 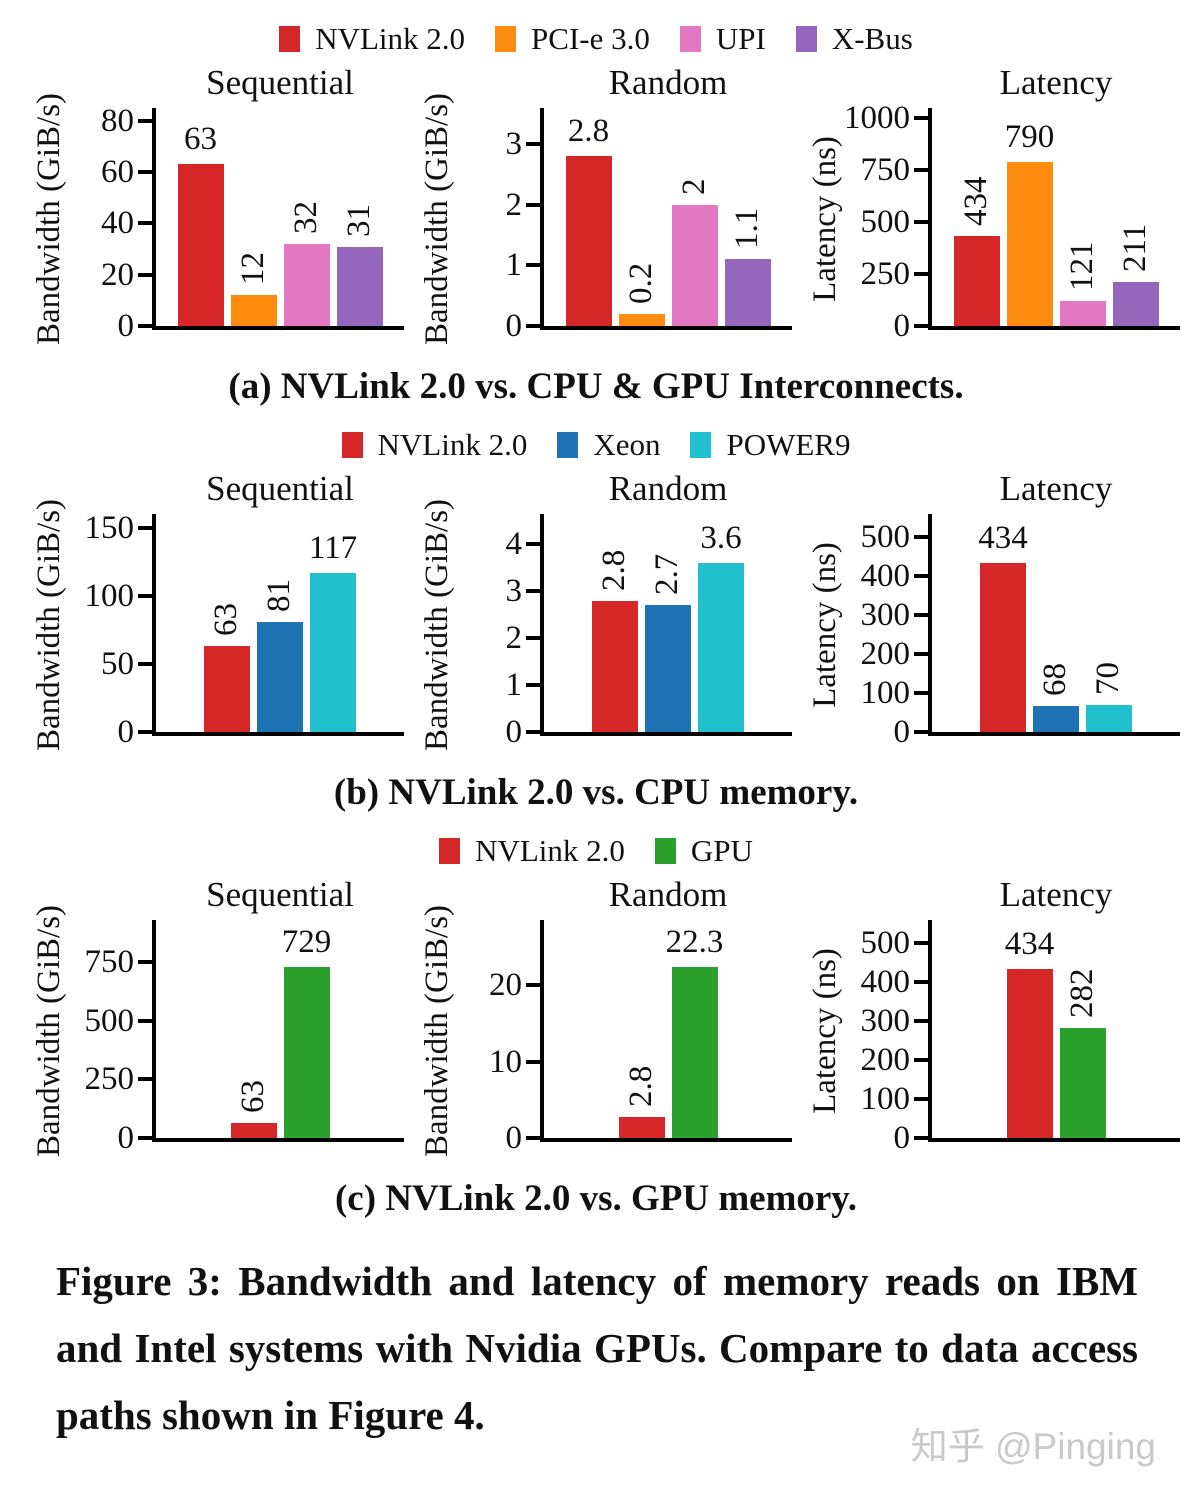 I want to click on y-tick-label: 750, so click(x=885, y=170).